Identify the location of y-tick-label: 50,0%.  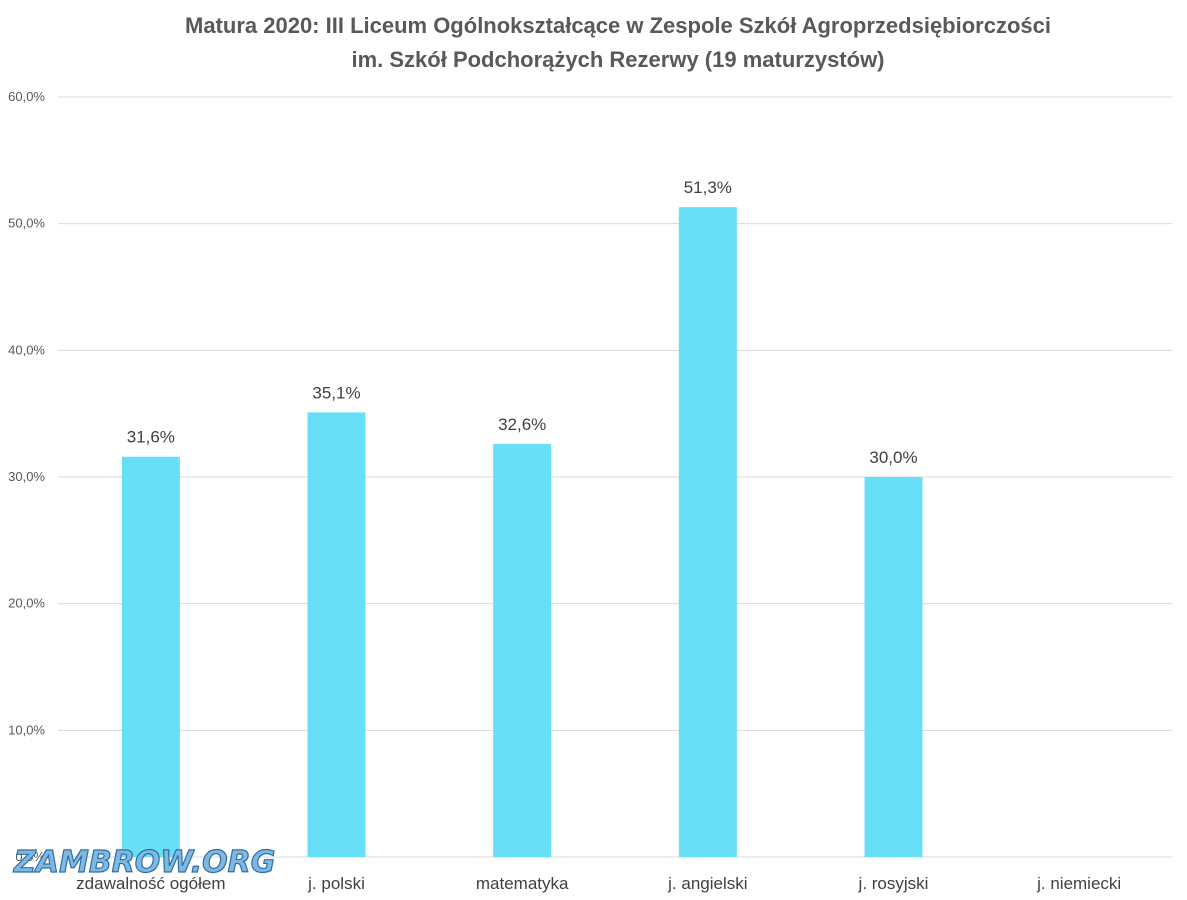
(26, 223).